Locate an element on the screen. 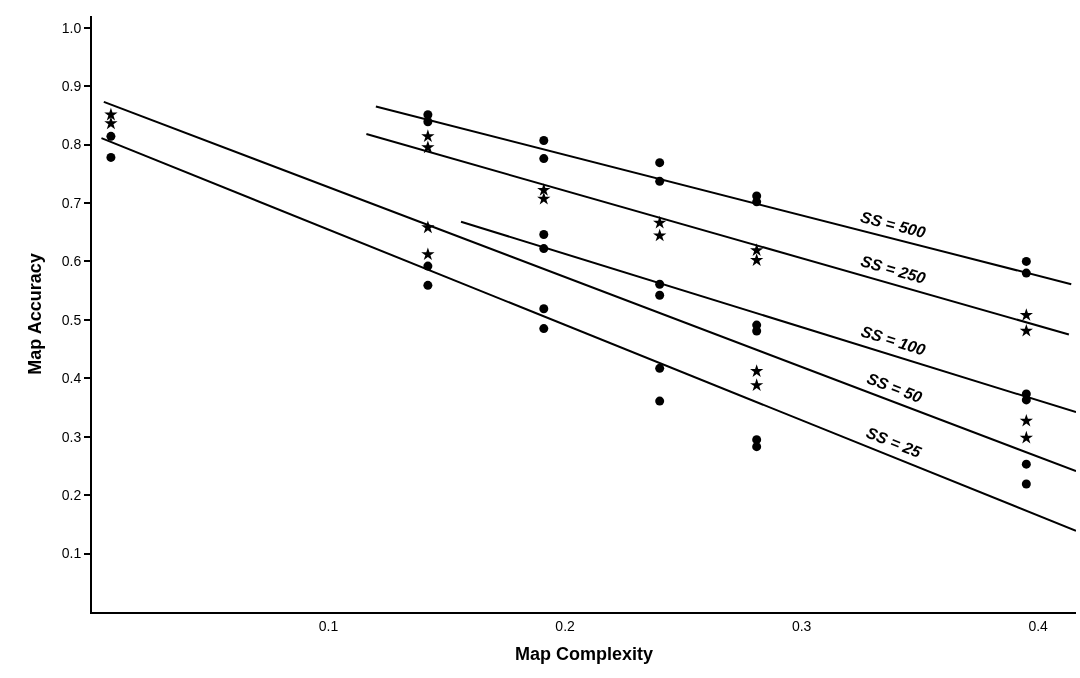  y-tick-label: 0.6 is located at coordinates (71, 261).